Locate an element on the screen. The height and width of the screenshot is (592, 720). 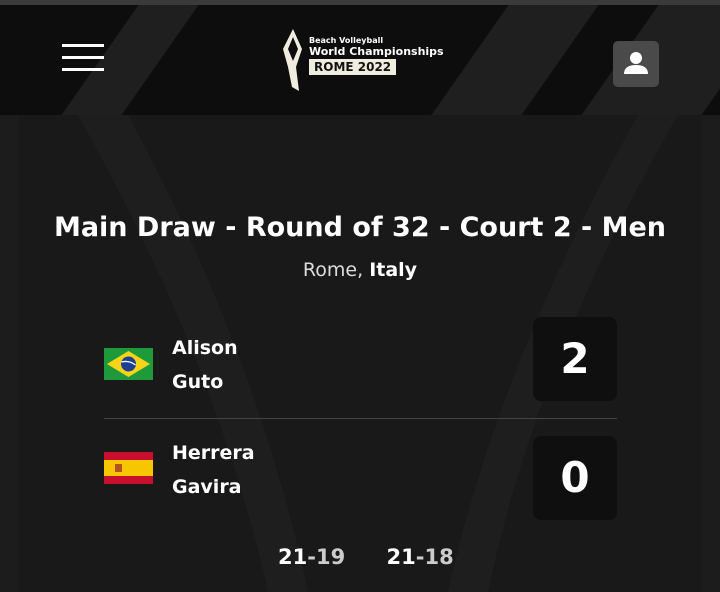
user-account-button is located at coordinates (636, 64).